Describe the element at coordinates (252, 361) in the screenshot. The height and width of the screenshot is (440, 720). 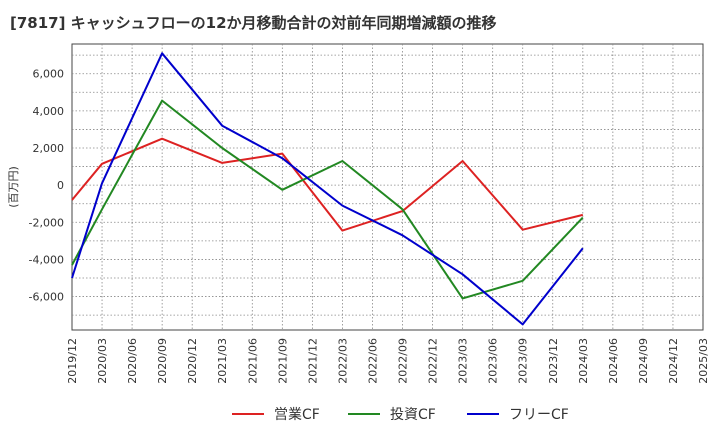
I see `x-tick-label: 2021/06` at that location.